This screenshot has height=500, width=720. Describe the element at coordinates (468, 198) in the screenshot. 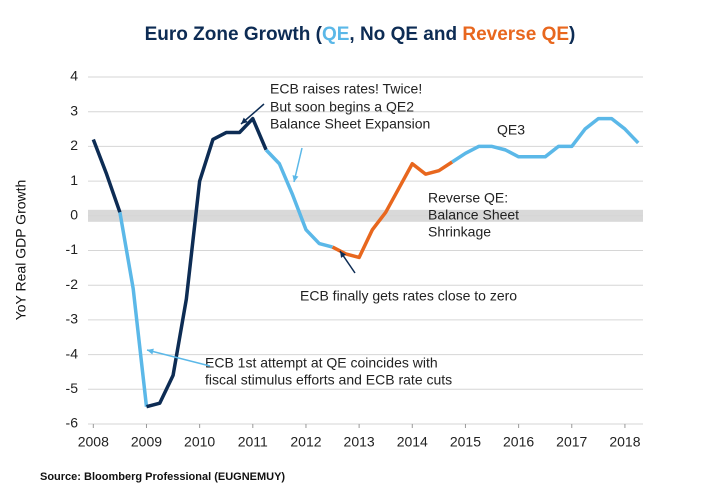

I see `annotation-text: Reverse QE:` at that location.